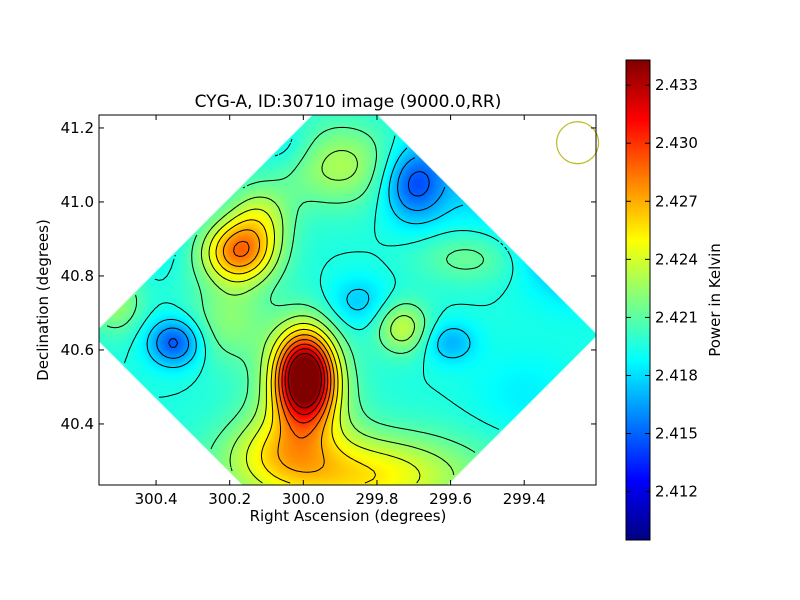  Describe the element at coordinates (524, 499) in the screenshot. I see `x-tick-label: 299.4` at that location.